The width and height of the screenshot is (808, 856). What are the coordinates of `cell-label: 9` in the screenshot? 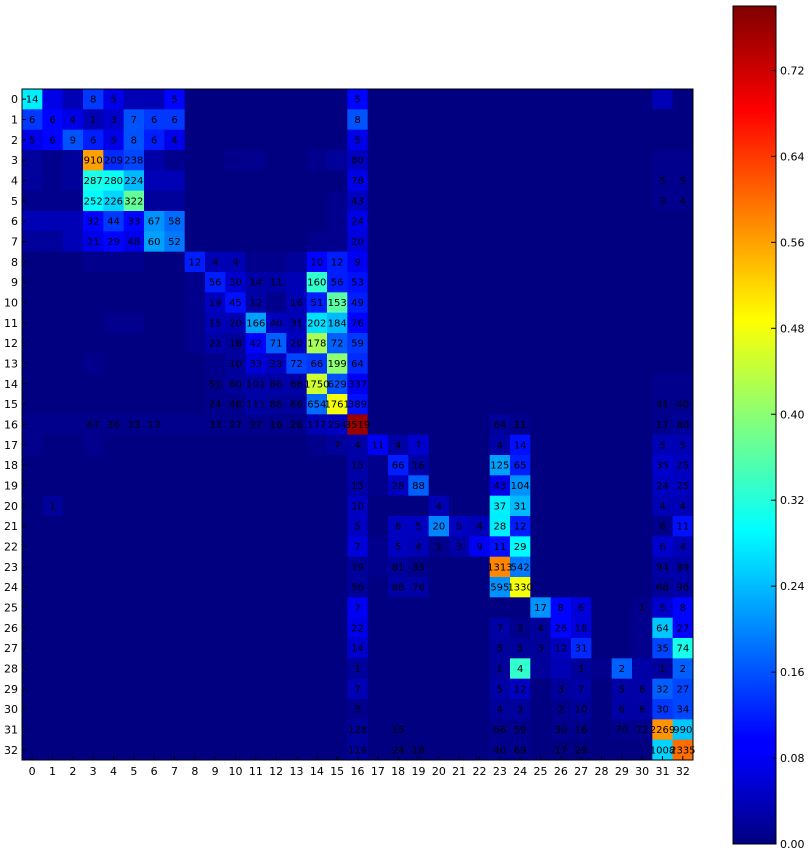 It's located at (73, 140).